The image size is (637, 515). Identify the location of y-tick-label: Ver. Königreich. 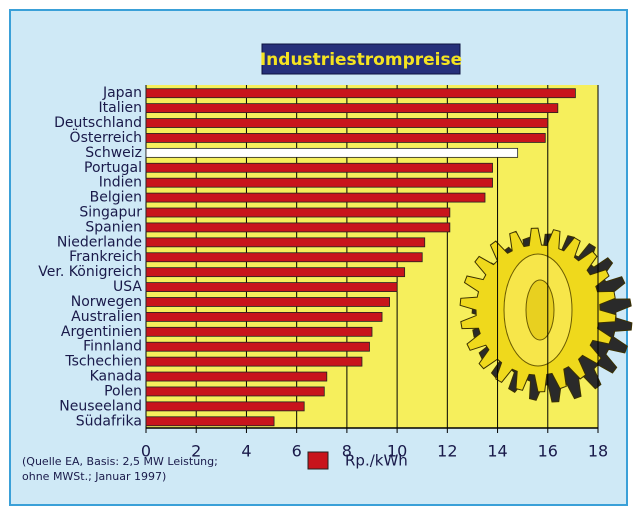
(90, 272).